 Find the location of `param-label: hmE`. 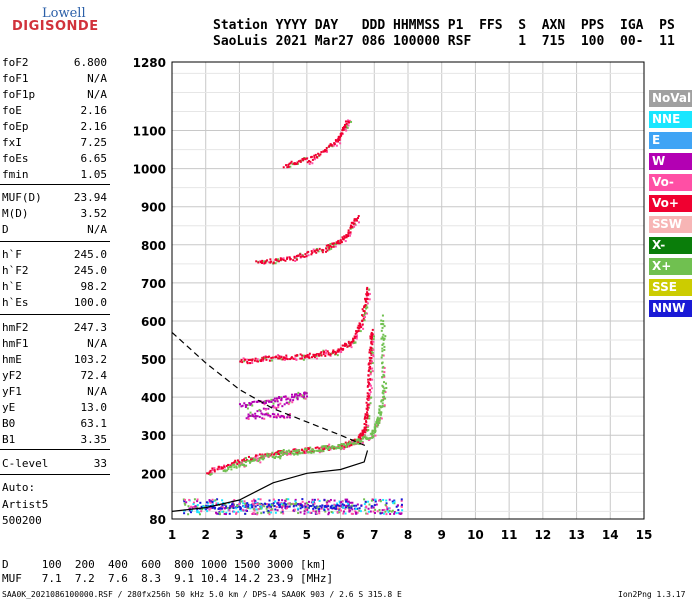

param-label: hmE is located at coordinates (12, 359).